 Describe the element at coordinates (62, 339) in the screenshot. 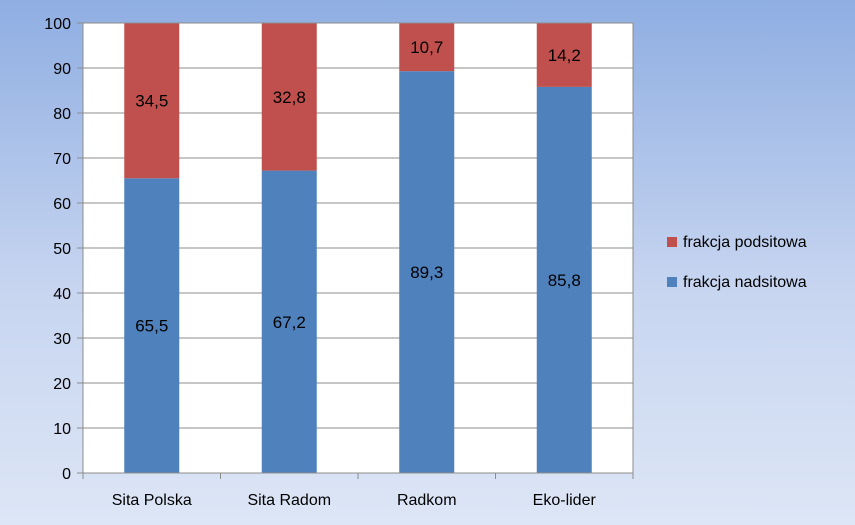

I see `y-tick-label: 30` at that location.